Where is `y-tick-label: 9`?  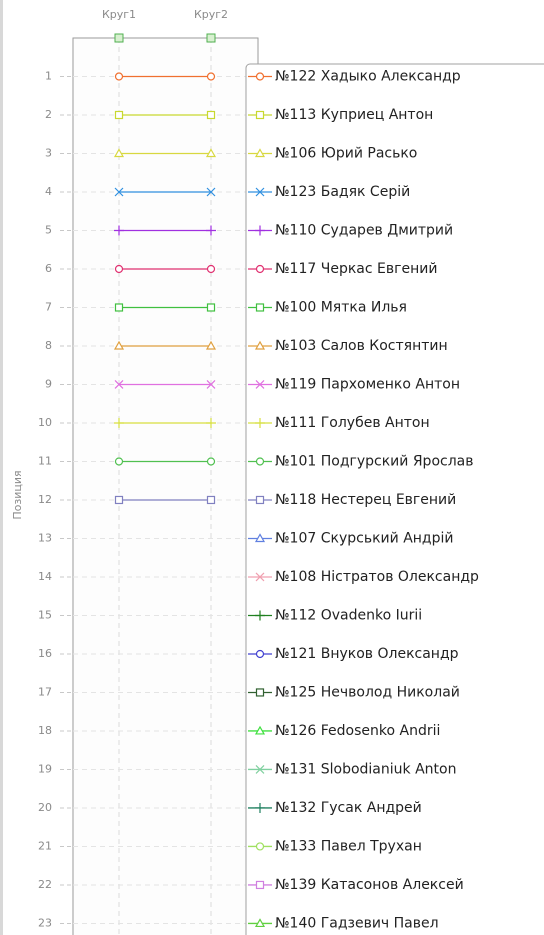
y-tick-label: 9 is located at coordinates (48, 383).